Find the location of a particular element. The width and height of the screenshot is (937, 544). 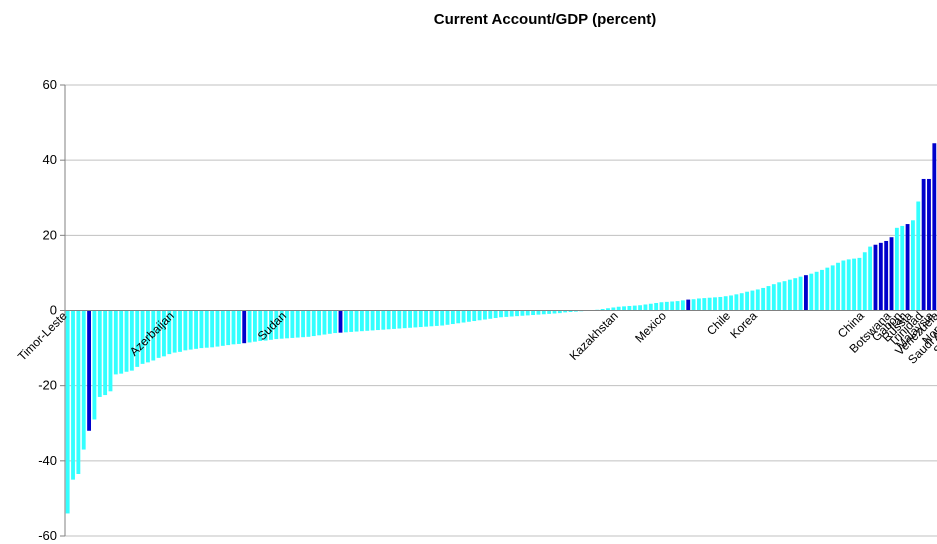

y-tick-labels: 60 40 20 0 -20 -40 -60 is located at coordinates (47, 310).